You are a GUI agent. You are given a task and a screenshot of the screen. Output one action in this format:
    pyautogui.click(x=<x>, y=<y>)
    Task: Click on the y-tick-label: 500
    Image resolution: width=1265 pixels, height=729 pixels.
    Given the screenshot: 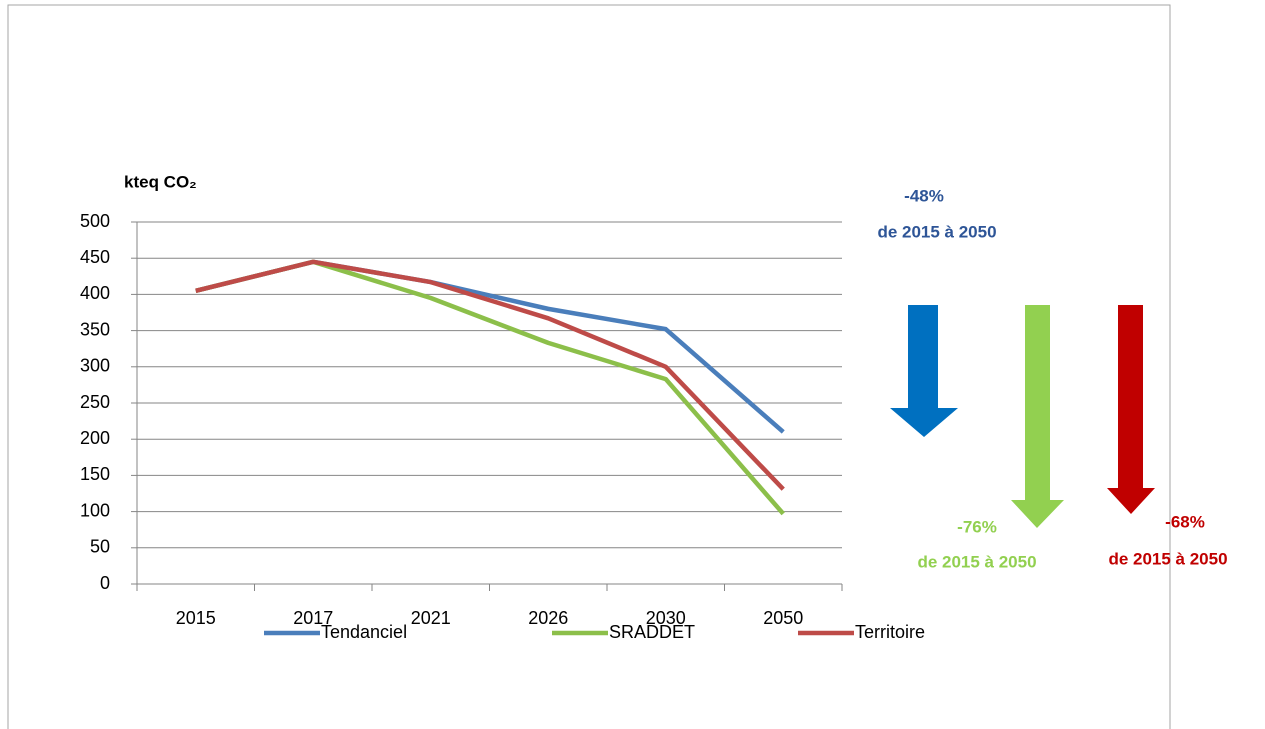 What is the action you would take?
    pyautogui.click(x=95, y=221)
    